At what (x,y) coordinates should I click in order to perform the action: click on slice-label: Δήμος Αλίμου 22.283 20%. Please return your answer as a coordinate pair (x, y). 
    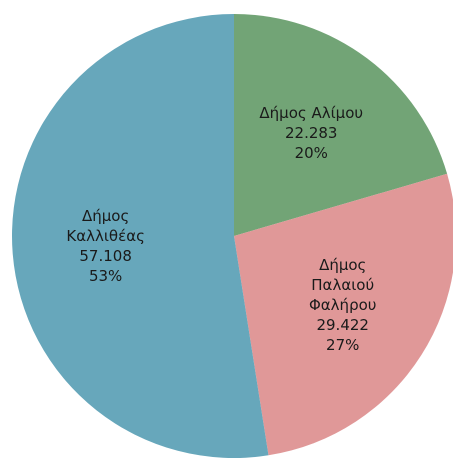
    Looking at the image, I should click on (311, 133).